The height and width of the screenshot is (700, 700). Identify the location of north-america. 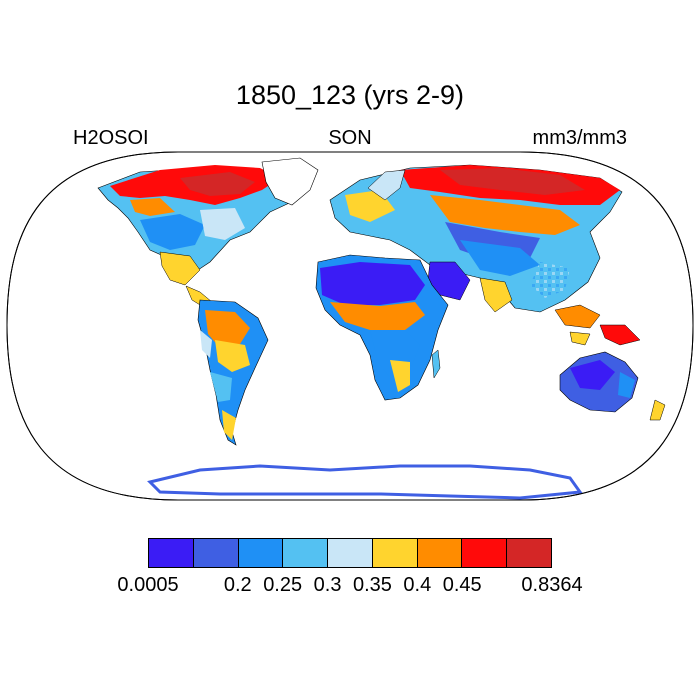
(208, 233).